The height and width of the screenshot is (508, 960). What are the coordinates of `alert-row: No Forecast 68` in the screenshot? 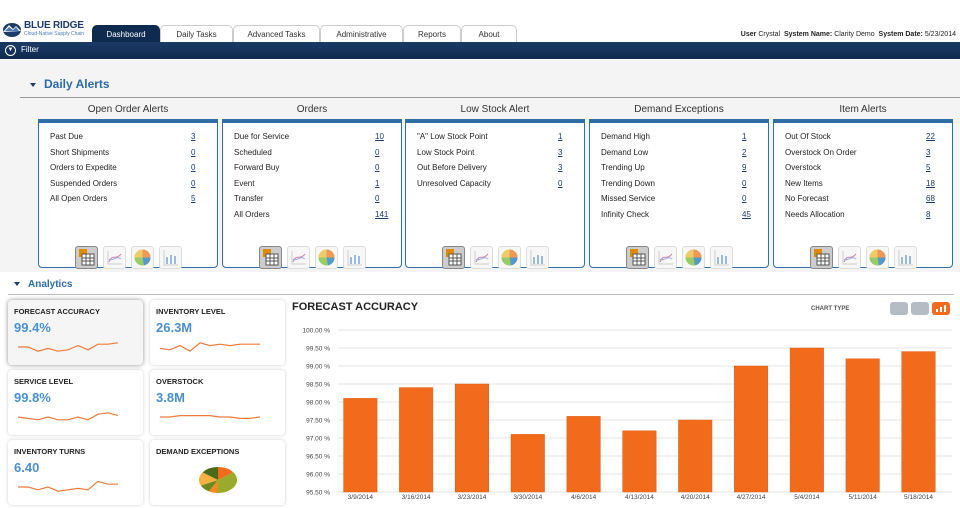 It's located at (860, 198).